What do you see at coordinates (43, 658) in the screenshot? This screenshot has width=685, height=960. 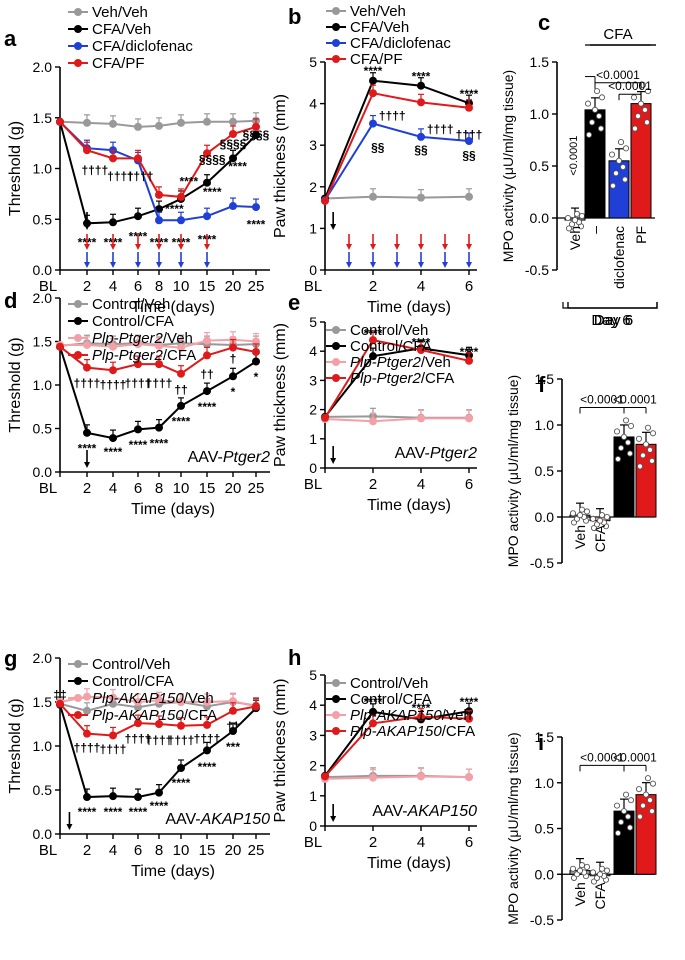 I see `y-tick-label: 2.0` at bounding box center [43, 658].